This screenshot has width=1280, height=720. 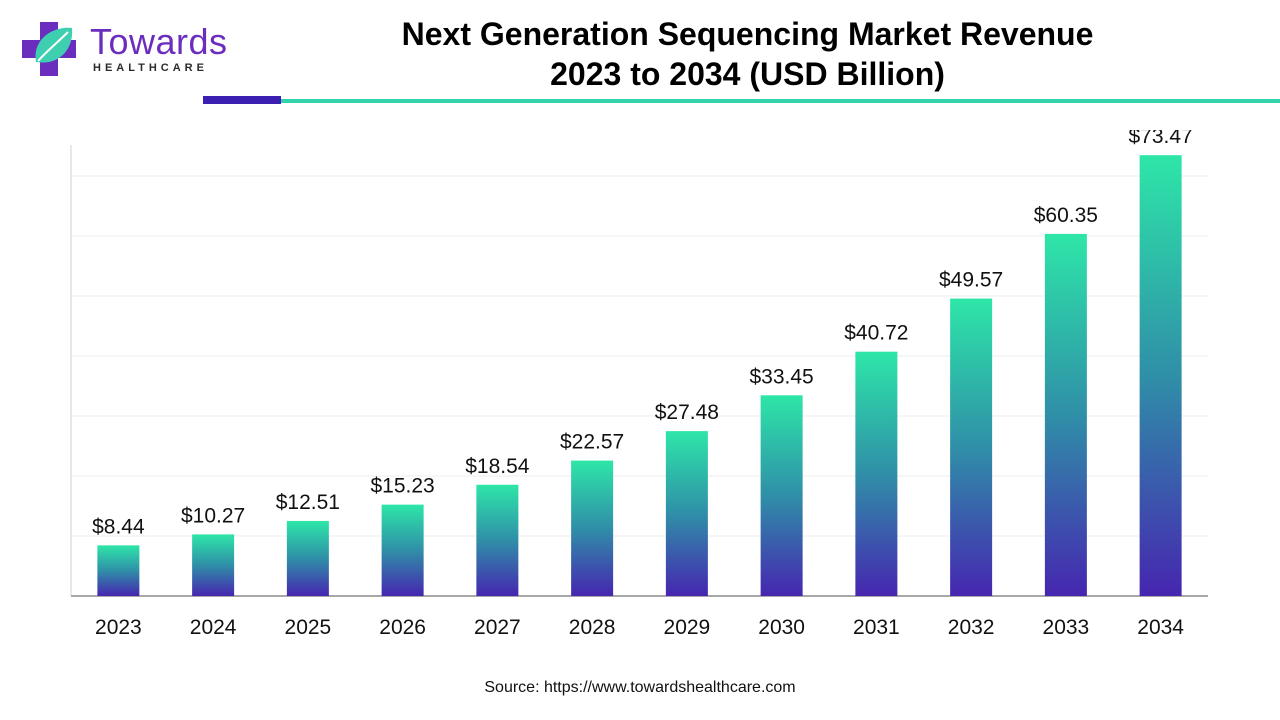 I want to click on x-tick-2031: 2031, so click(x=876, y=627).